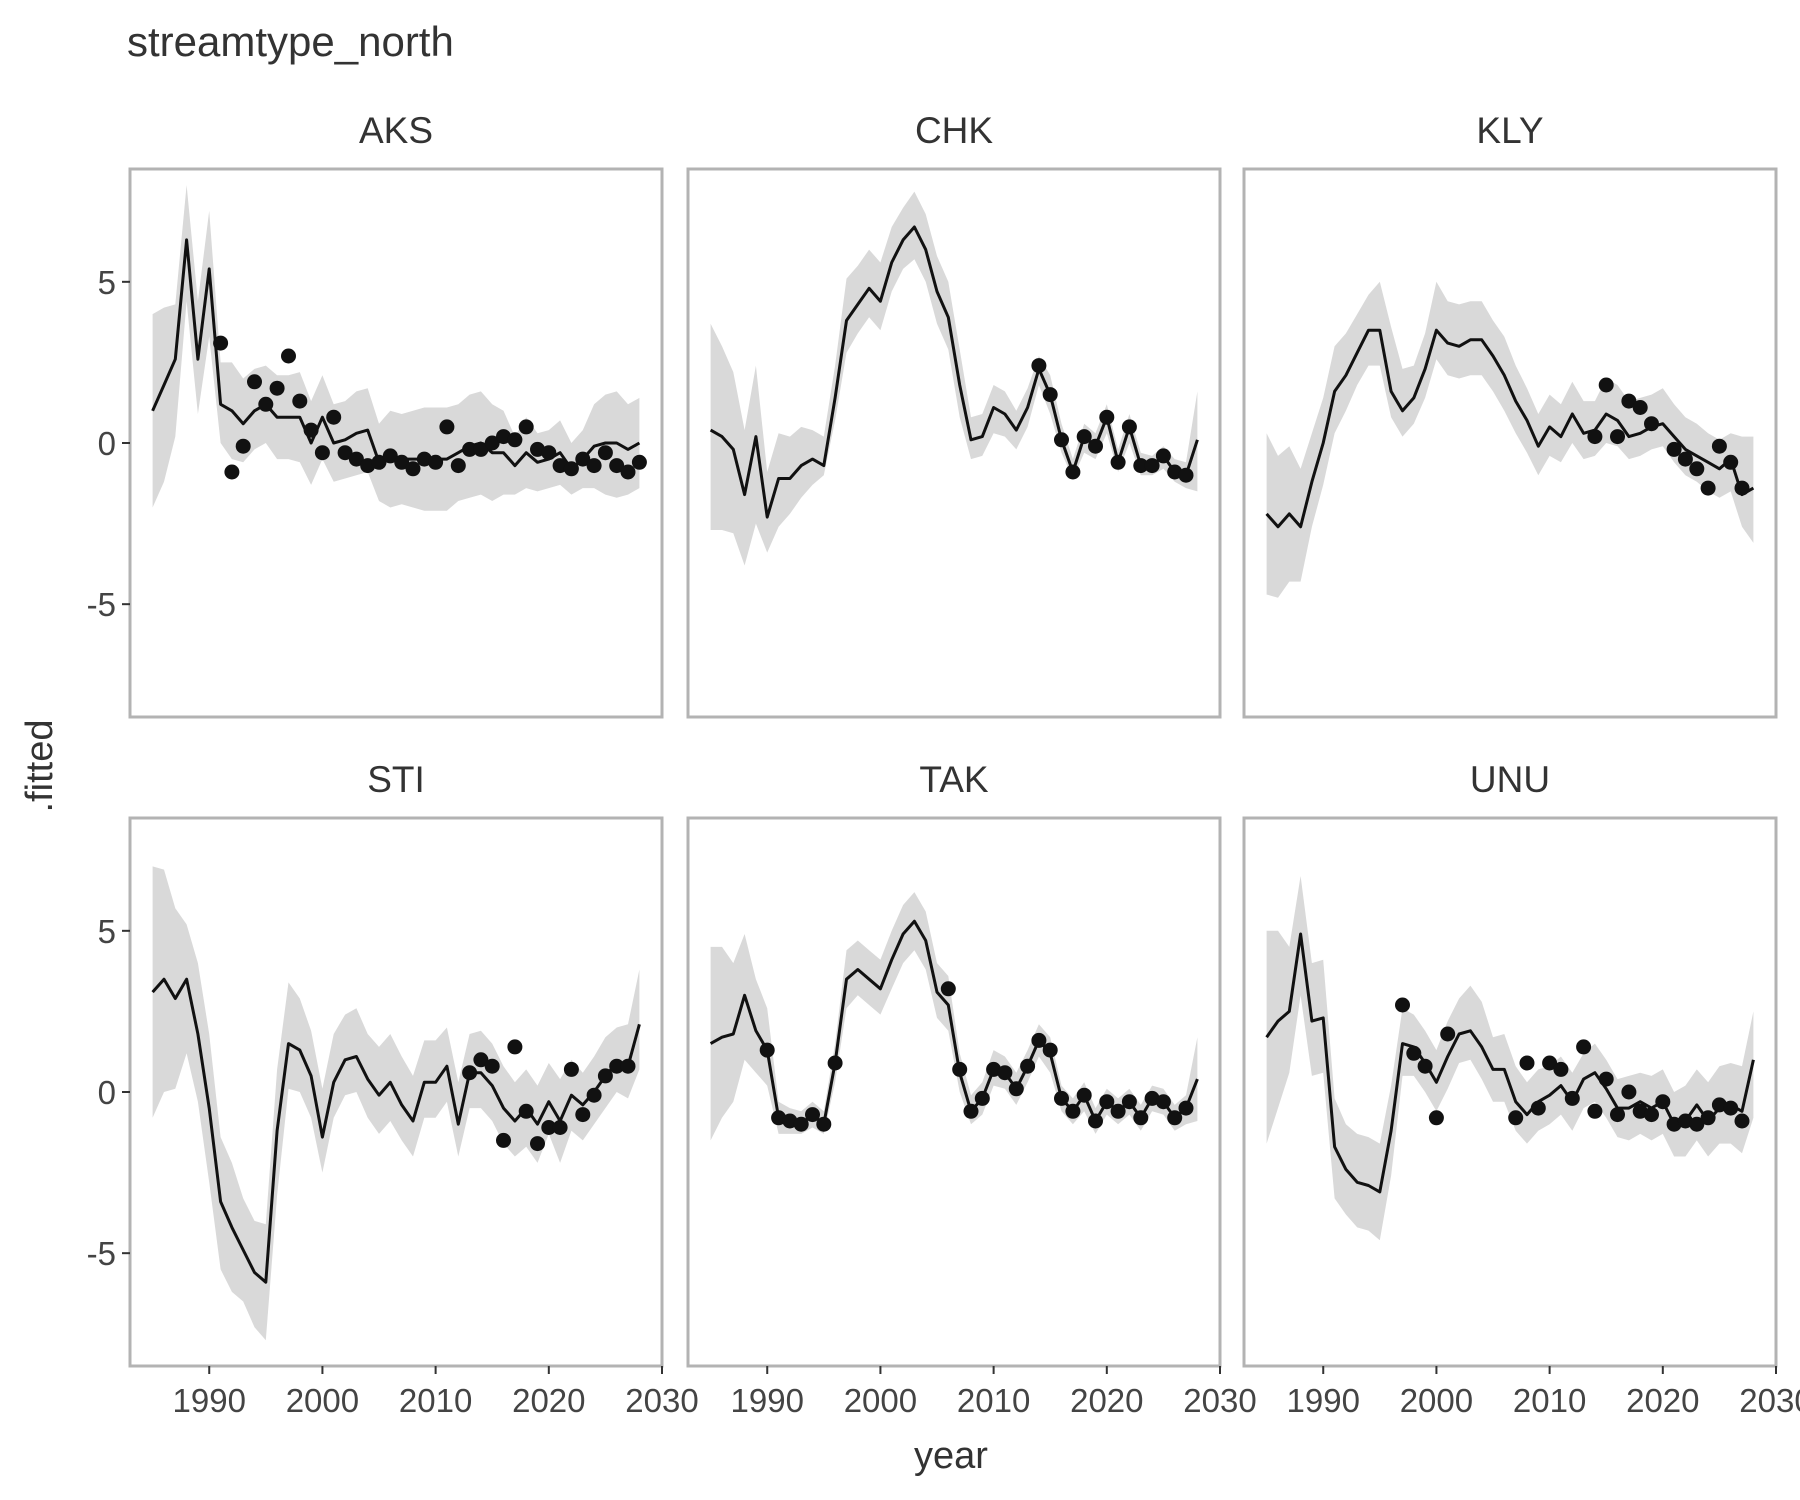 Image resolution: width=1800 pixels, height=1500 pixels. I want to click on chart-title: streamtype_north, so click(290, 41).